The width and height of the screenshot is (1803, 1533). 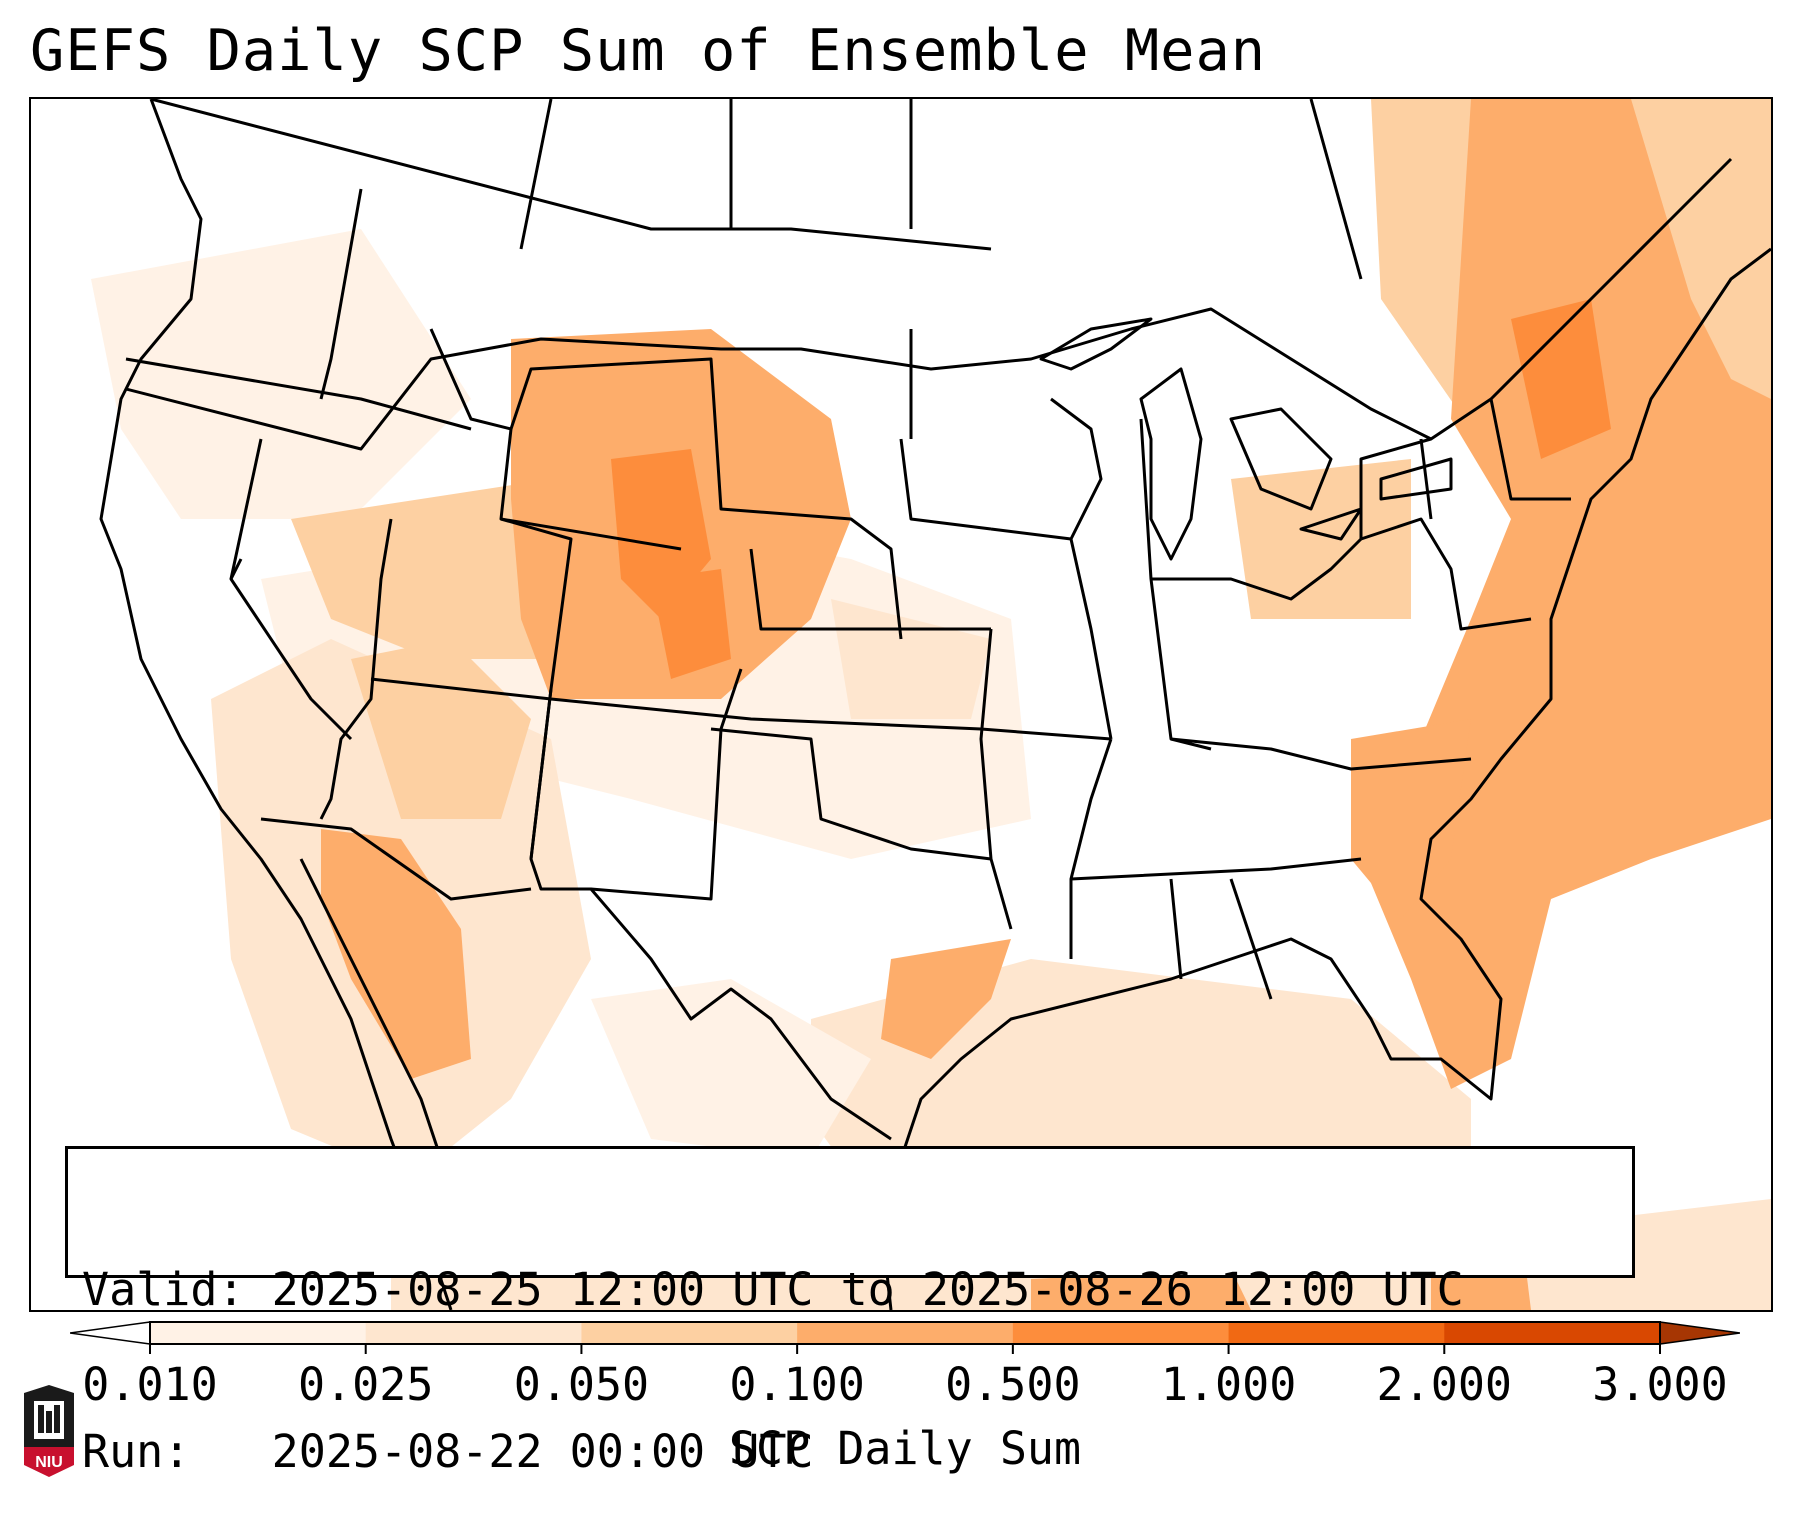 What do you see at coordinates (49, 1462) in the screenshot?
I see `svg-text: NIU` at bounding box center [49, 1462].